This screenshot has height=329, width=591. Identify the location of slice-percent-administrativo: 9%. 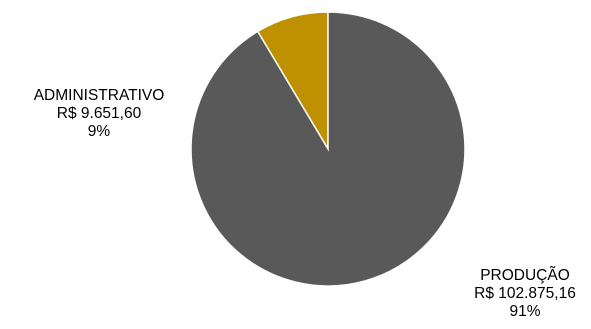
(99, 131).